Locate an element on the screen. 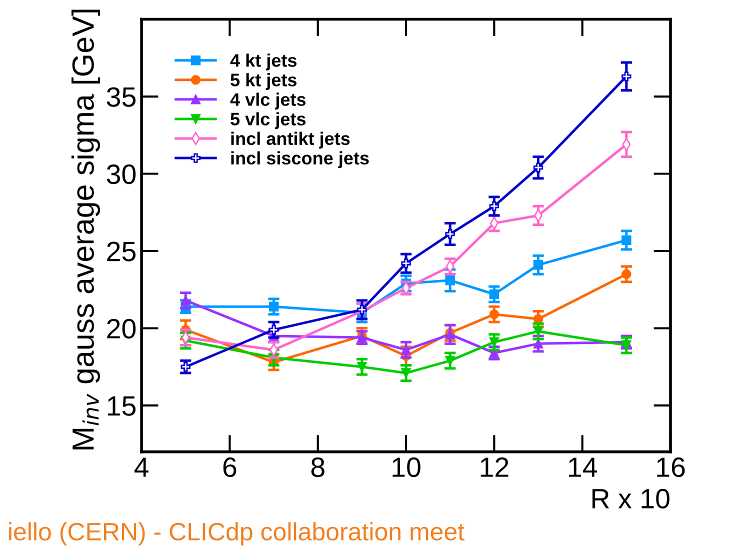 Image resolution: width=745 pixels, height=551 pixels. y-tick-label: 25 is located at coordinates (121, 252).